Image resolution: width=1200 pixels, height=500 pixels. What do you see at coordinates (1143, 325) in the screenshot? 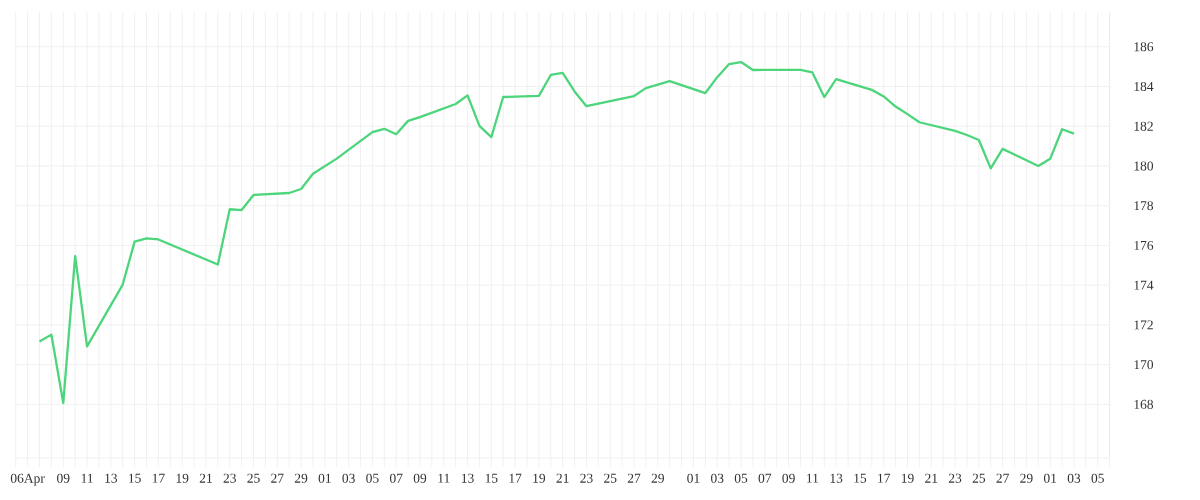
I see `y-tick-label: 172` at bounding box center [1143, 325].